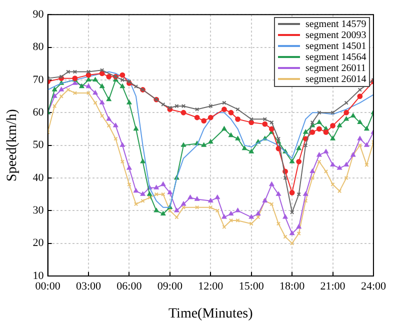  What do you see at coordinates (12, 145) in the screenshot?
I see `y-axis-title: Speed(km/h)` at bounding box center [12, 145].